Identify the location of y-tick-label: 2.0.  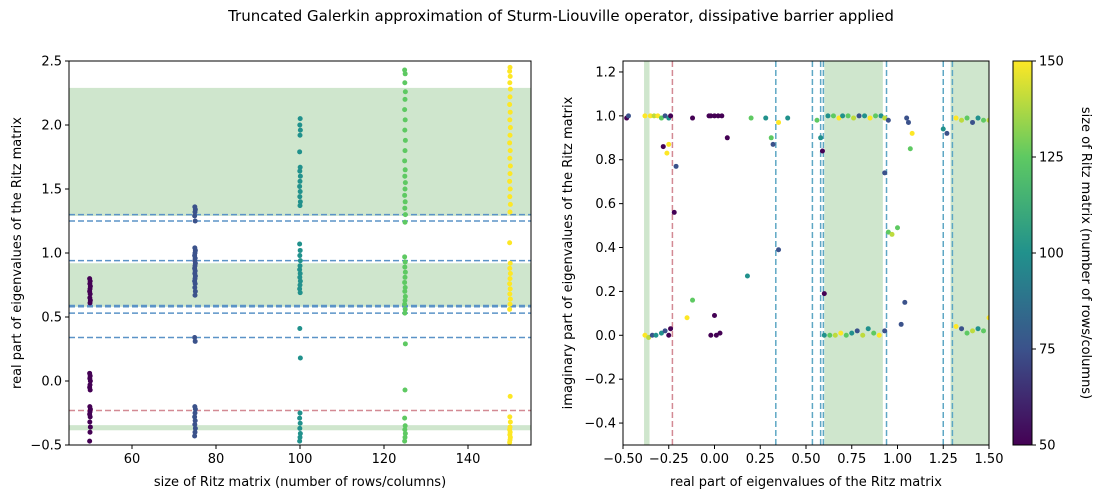
(51, 126).